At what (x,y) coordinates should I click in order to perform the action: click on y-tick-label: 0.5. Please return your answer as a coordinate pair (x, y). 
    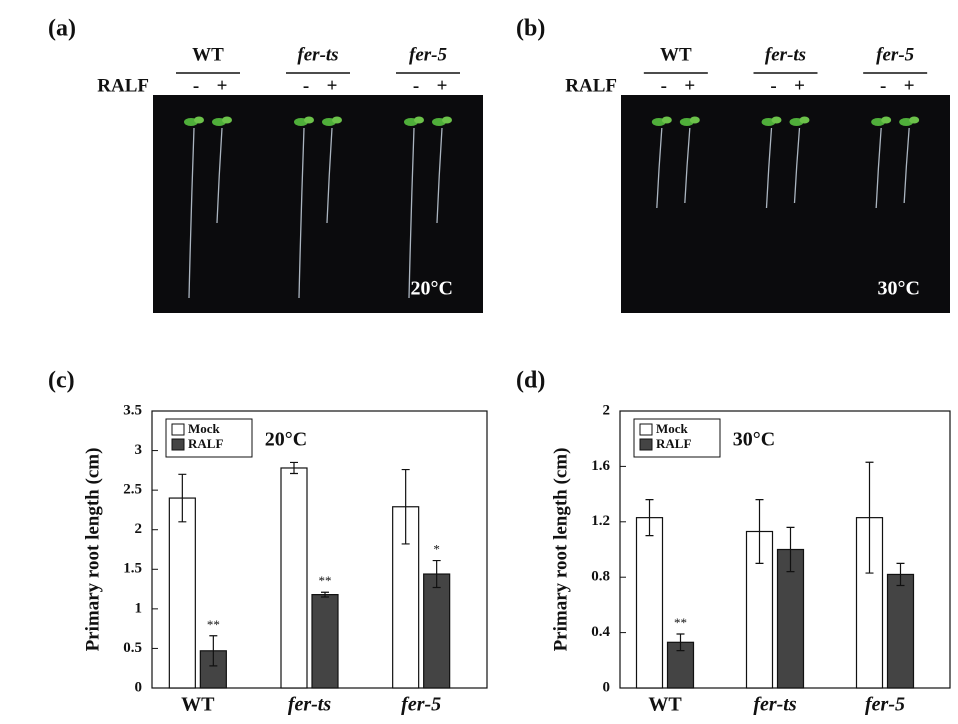
    Looking at the image, I should click on (132, 648).